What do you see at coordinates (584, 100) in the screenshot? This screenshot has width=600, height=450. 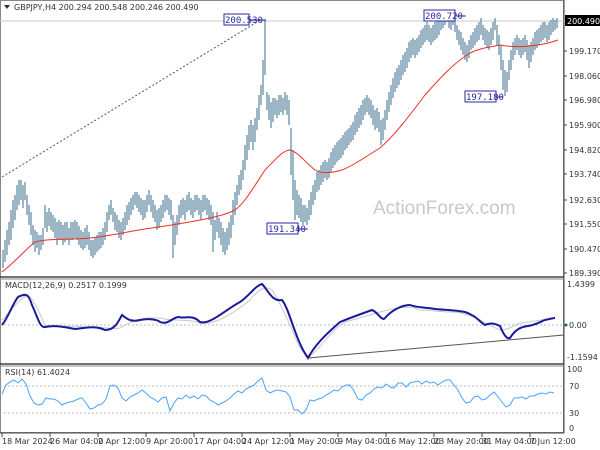 I see `svg-text: 196.980` at bounding box center [584, 100].